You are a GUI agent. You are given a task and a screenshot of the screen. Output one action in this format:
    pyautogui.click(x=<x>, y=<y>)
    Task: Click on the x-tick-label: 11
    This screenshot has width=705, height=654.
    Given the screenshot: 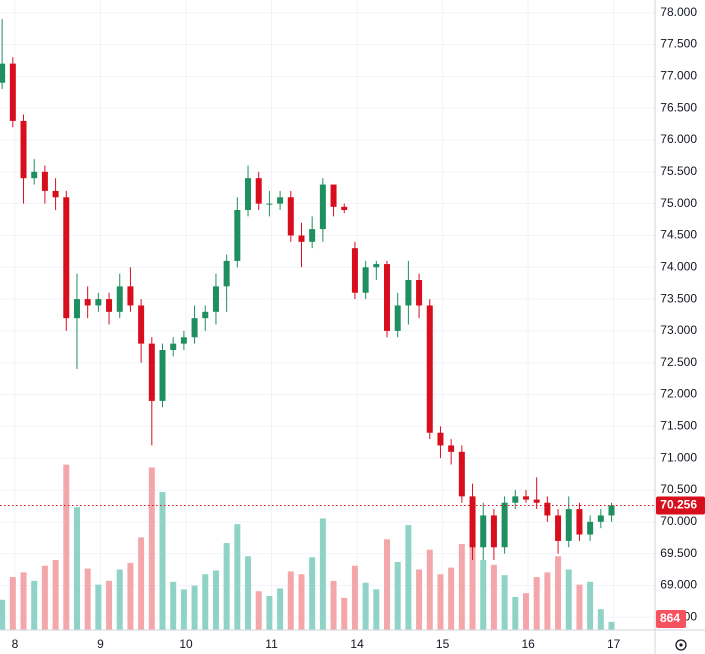 What is the action you would take?
    pyautogui.click(x=271, y=644)
    